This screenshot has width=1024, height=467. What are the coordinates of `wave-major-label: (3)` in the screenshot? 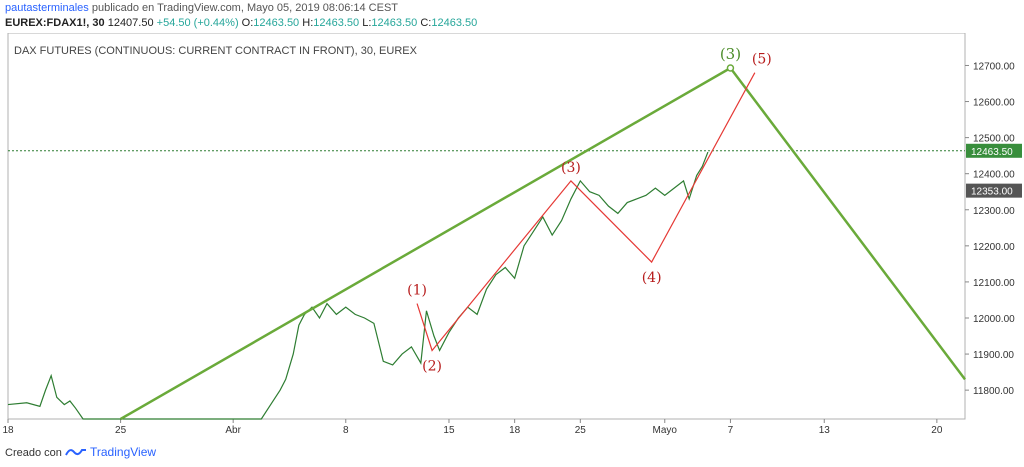 It's located at (730, 54).